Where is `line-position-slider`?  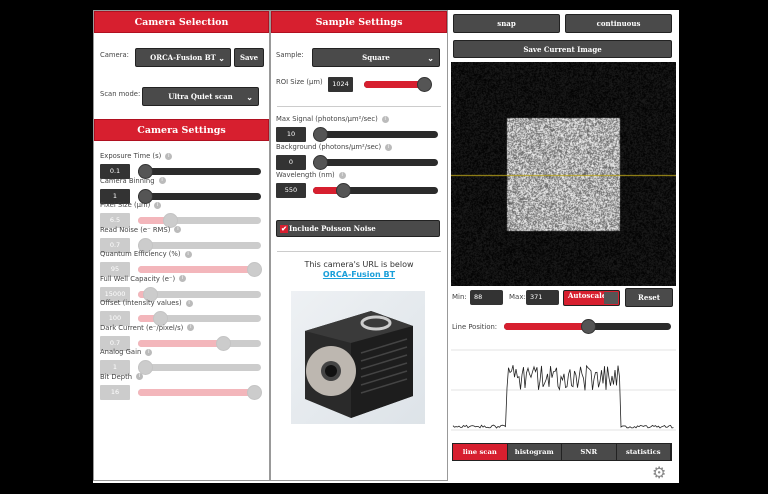
line-position-slider is located at coordinates (587, 326).